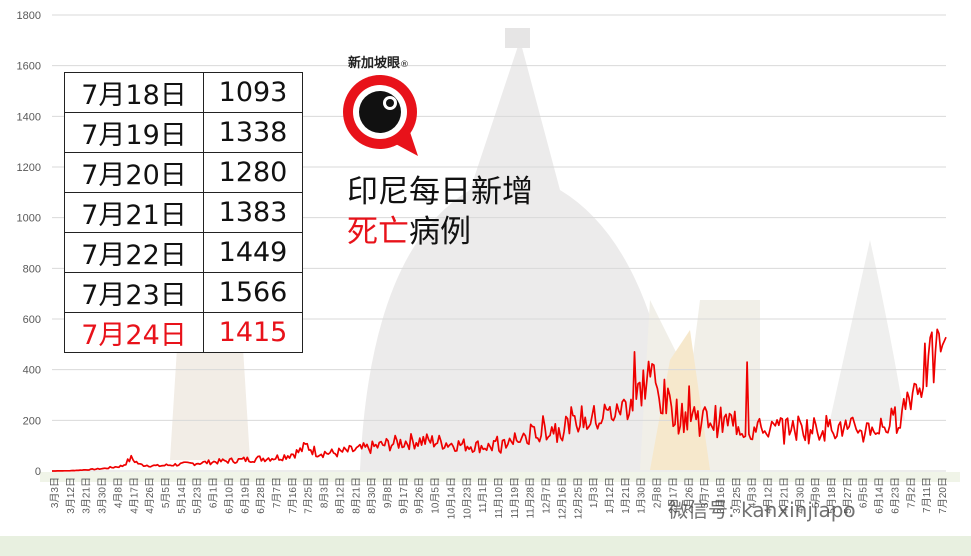  Describe the element at coordinates (198, 495) in the screenshot. I see `x-tick-label: 5月23日` at that location.